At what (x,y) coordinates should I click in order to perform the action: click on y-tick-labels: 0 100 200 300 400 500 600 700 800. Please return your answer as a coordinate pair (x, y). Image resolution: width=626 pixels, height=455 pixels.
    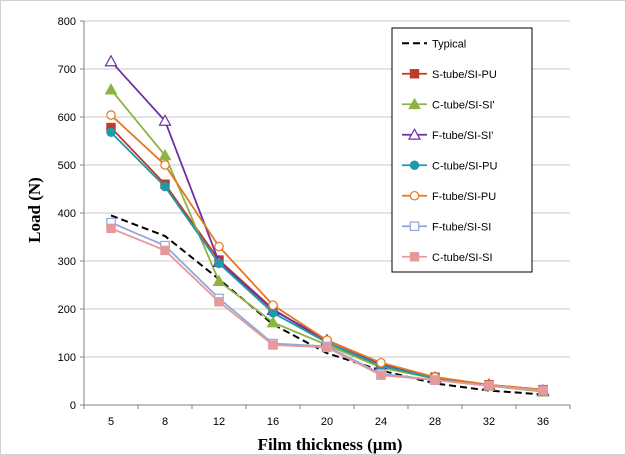
    Looking at the image, I should click on (67, 214).